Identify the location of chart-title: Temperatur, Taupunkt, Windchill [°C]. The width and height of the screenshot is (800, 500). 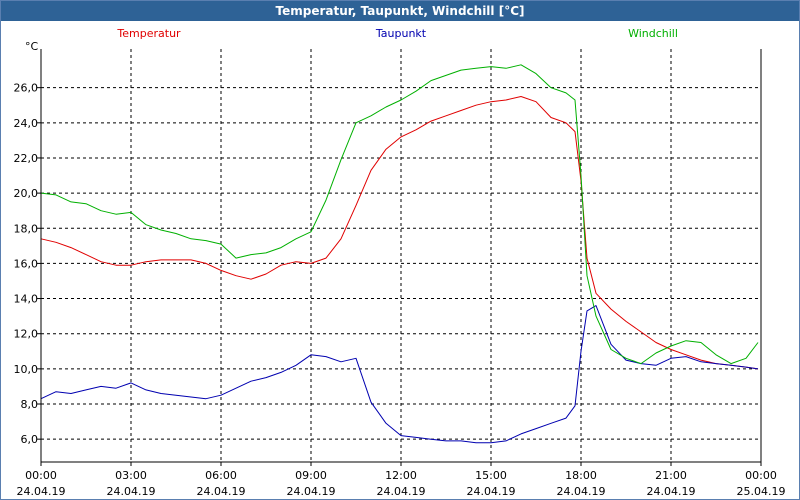
(400, 11).